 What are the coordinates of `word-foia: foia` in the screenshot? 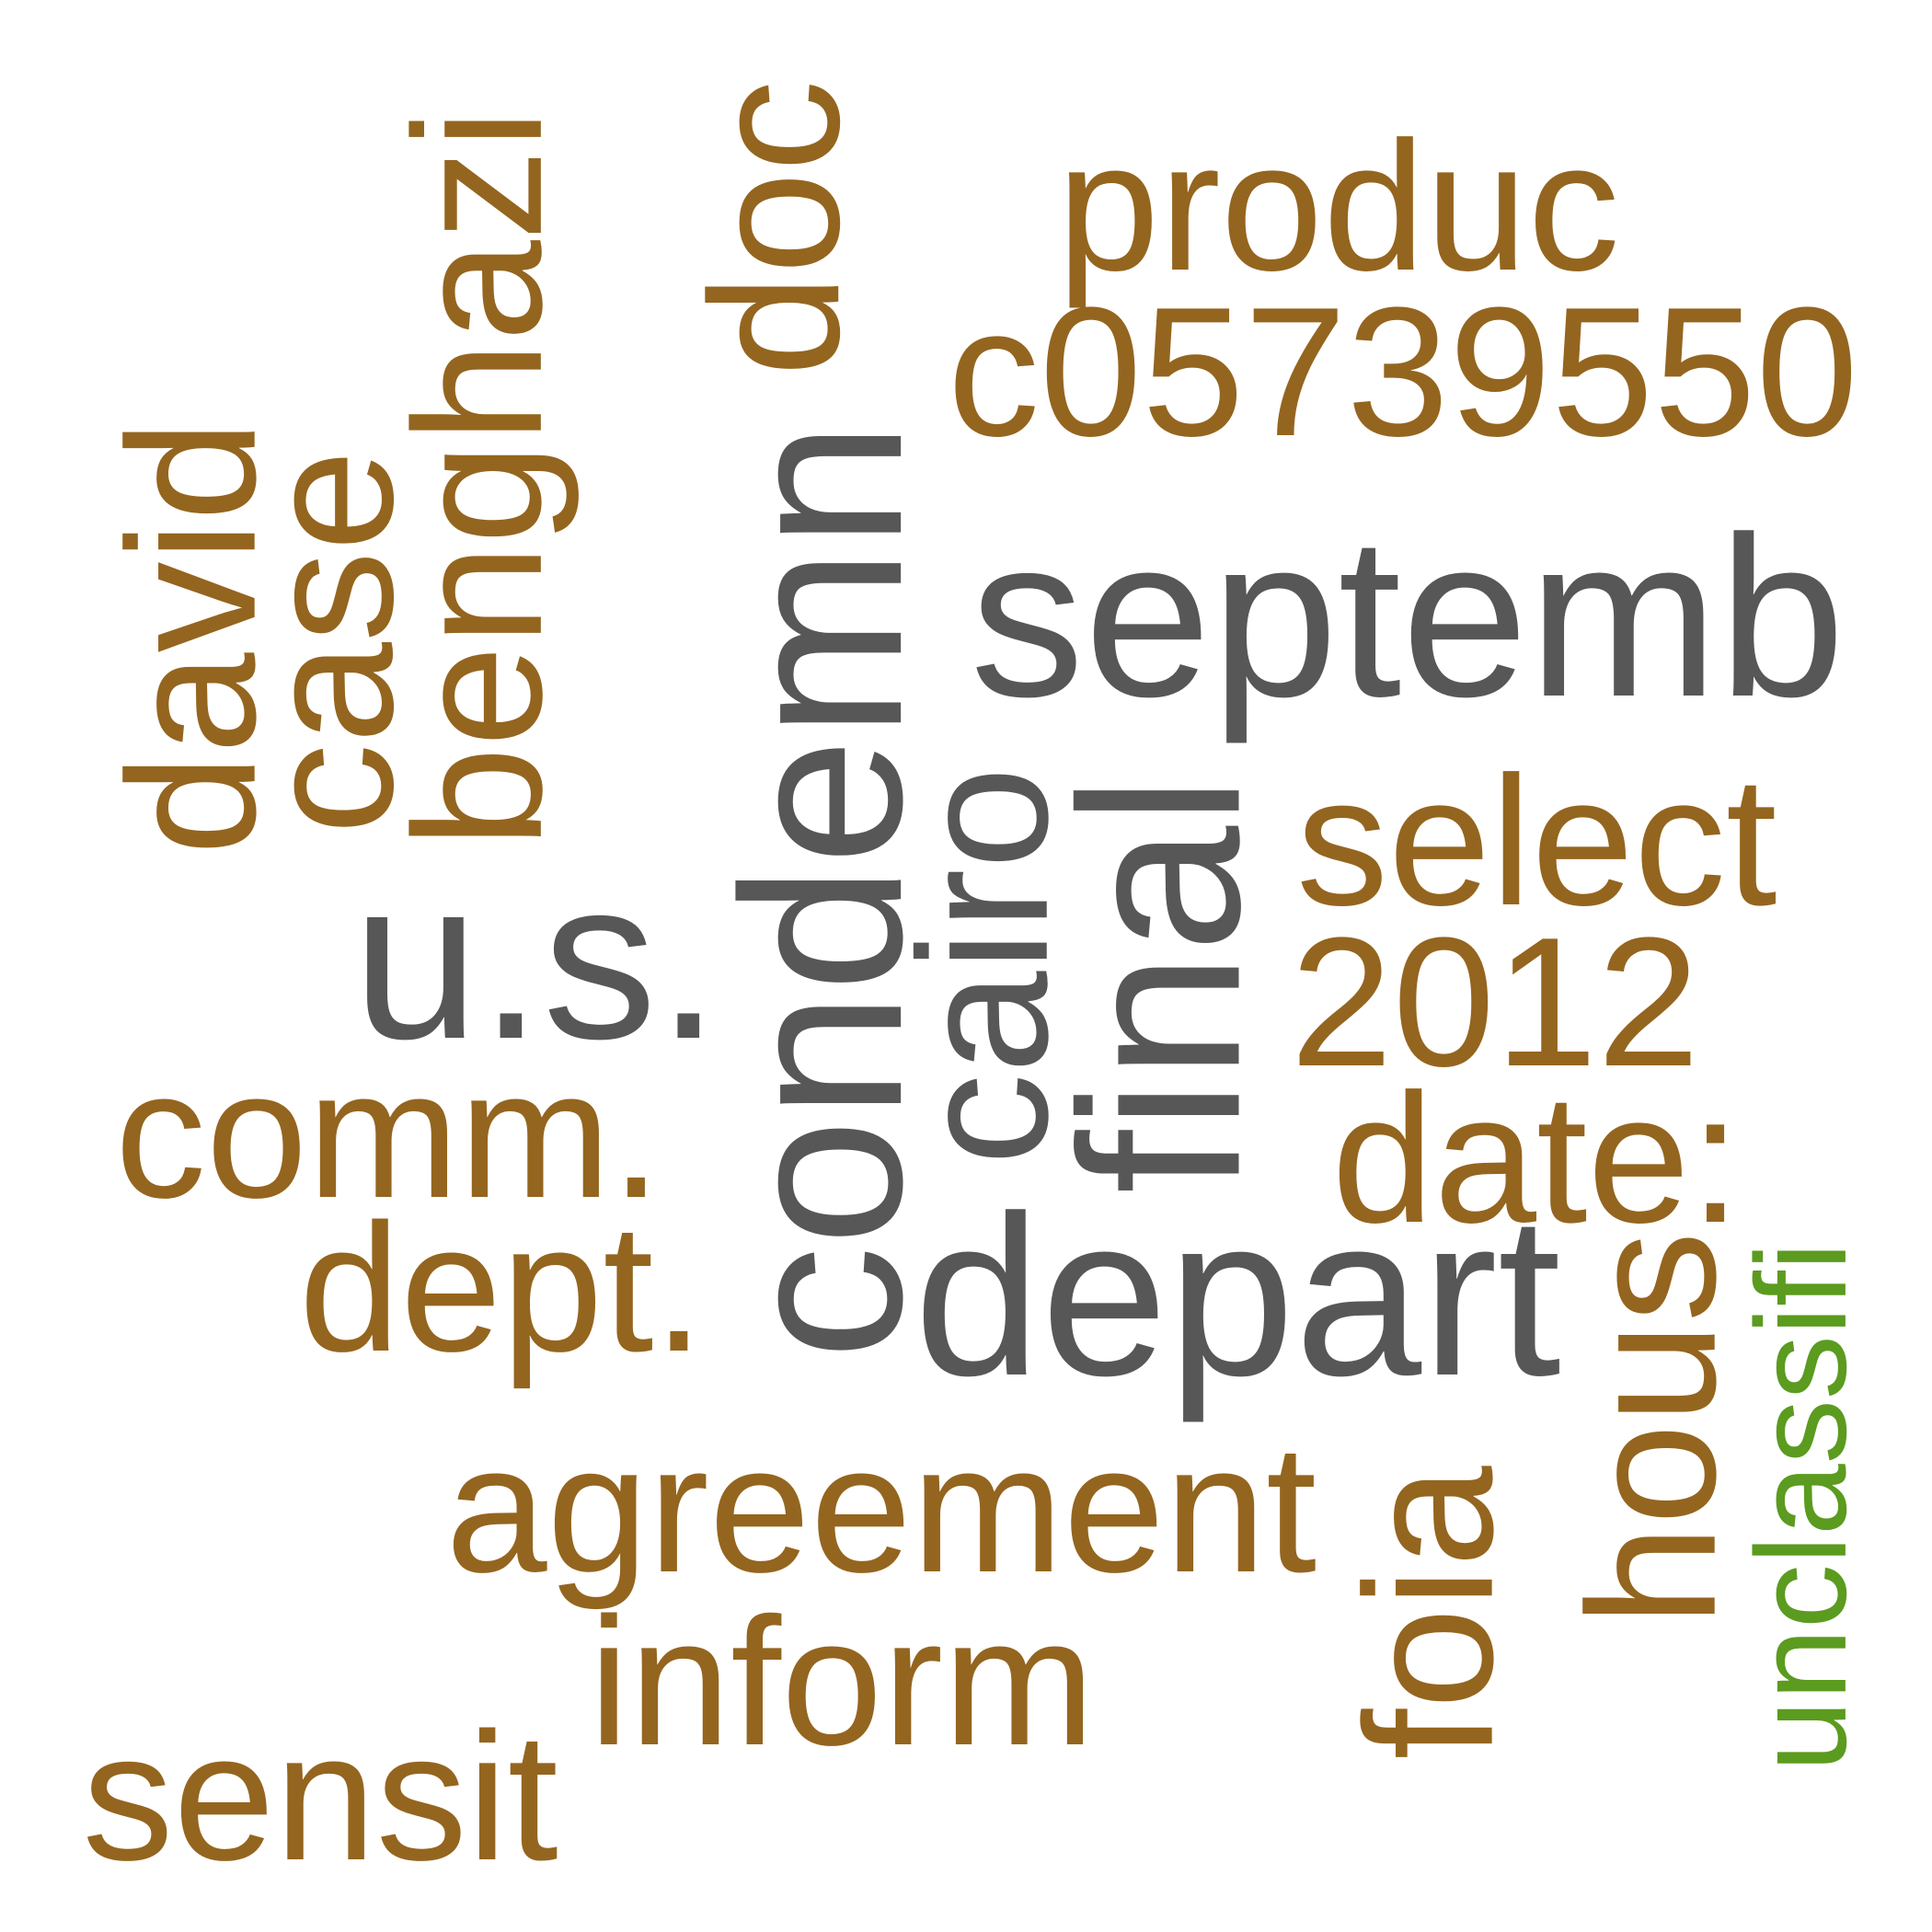 It's located at (1429, 1613).